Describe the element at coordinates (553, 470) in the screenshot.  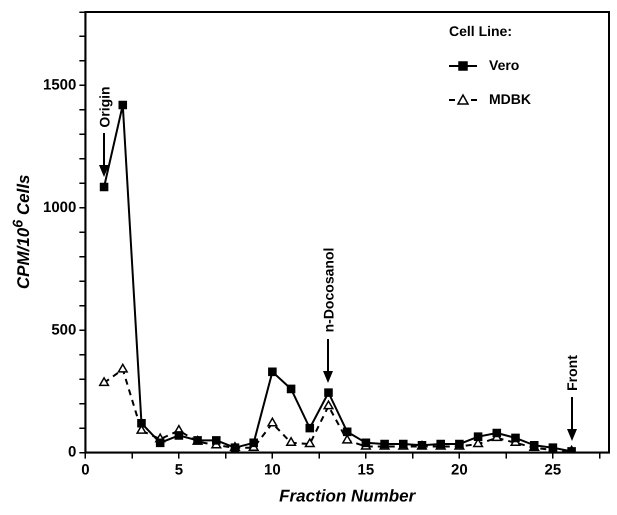
I see `x-tick-label: 25` at that location.